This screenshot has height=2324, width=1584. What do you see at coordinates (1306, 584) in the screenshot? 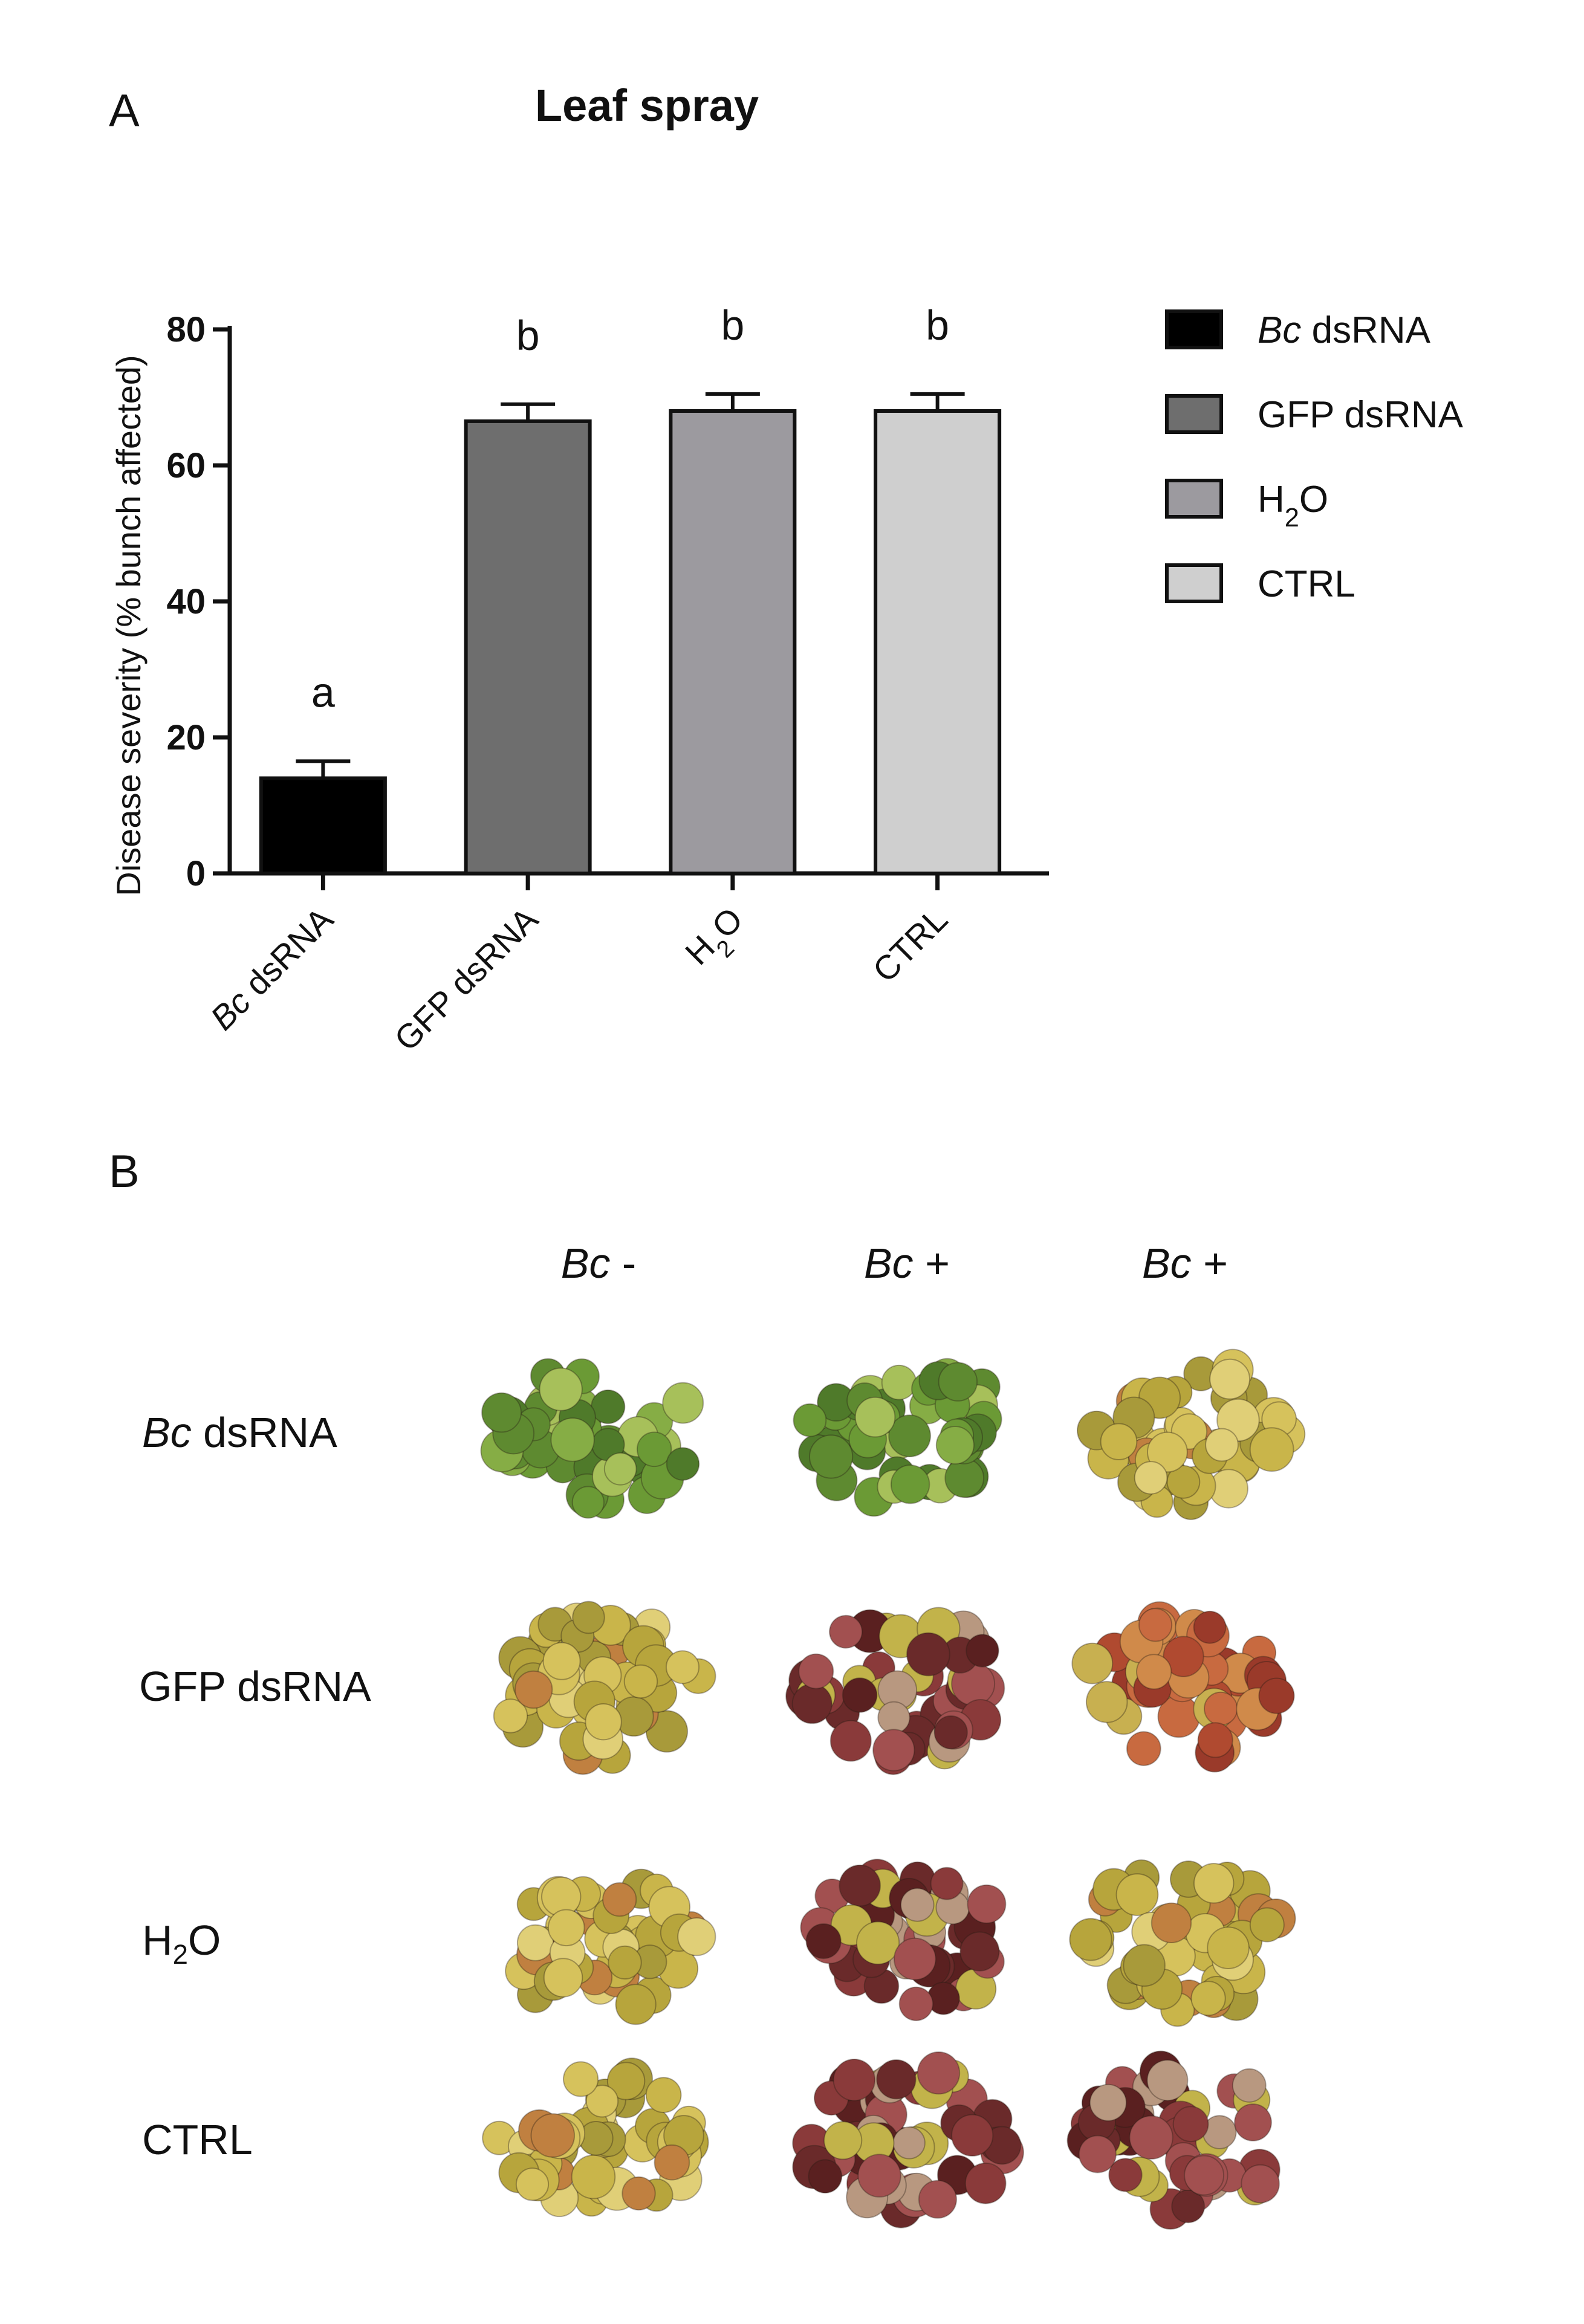
I see `legend-label: CTRL` at bounding box center [1306, 584].